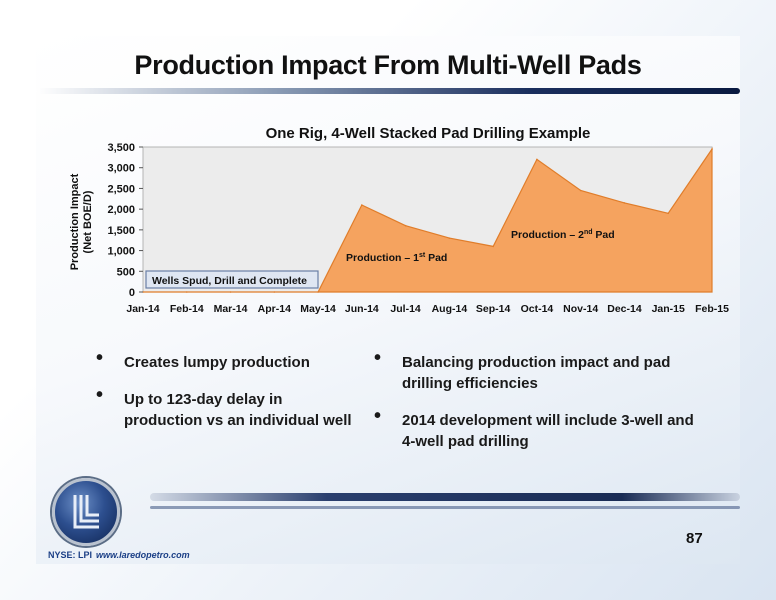 This screenshot has width=776, height=600. Describe the element at coordinates (712, 309) in the screenshot. I see `x-tick-label: Feb-15` at that location.